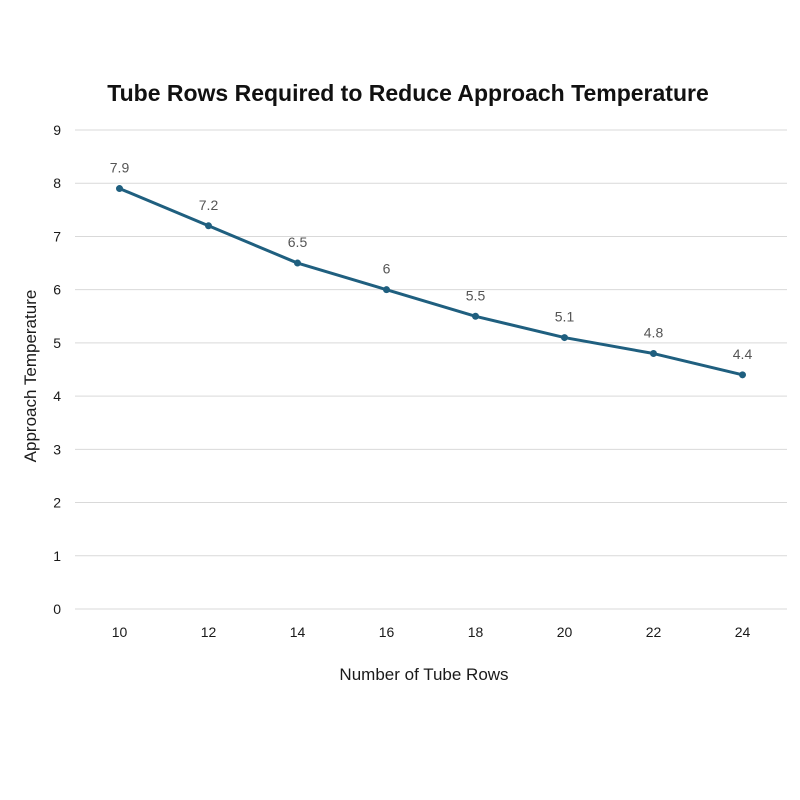 The height and width of the screenshot is (800, 800). Describe the element at coordinates (565, 317) in the screenshot. I see `data-label: 5.1` at that location.